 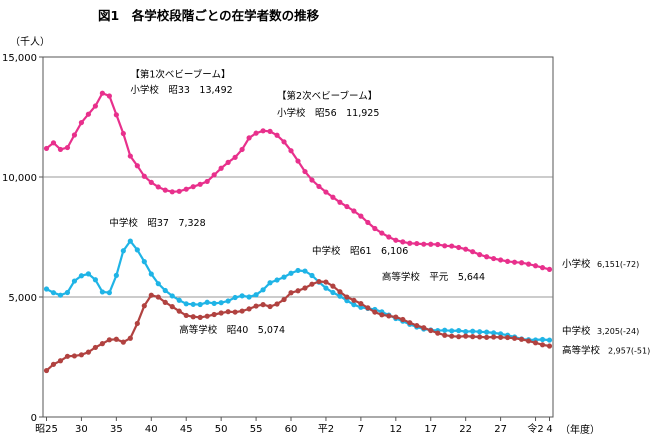 I want to click on end-label-name: 高等学校, so click(x=581, y=351).